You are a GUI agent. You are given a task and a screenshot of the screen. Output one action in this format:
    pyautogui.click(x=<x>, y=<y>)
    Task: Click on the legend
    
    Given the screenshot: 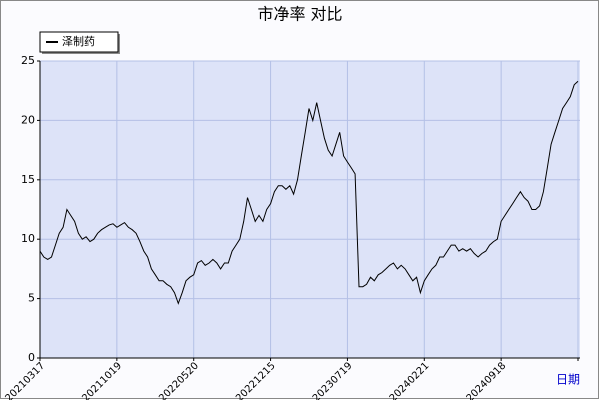 What is the action you would take?
    pyautogui.click(x=79, y=42)
    